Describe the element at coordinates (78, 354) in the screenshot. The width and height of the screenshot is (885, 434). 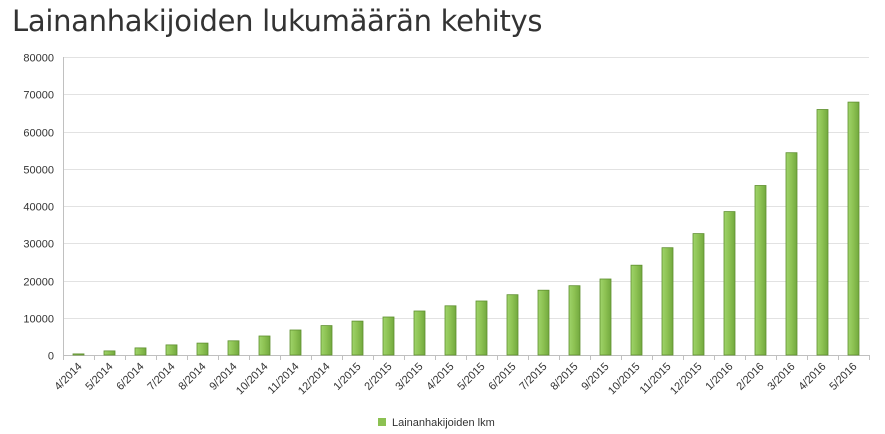
I see `bar-4/2014` at that location.